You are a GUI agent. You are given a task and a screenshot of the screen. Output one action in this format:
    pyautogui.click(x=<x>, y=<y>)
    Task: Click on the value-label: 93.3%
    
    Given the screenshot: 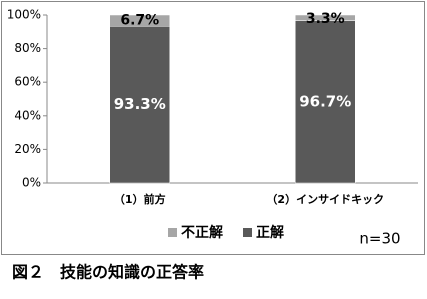 What is the action you would take?
    pyautogui.click(x=140, y=104)
    